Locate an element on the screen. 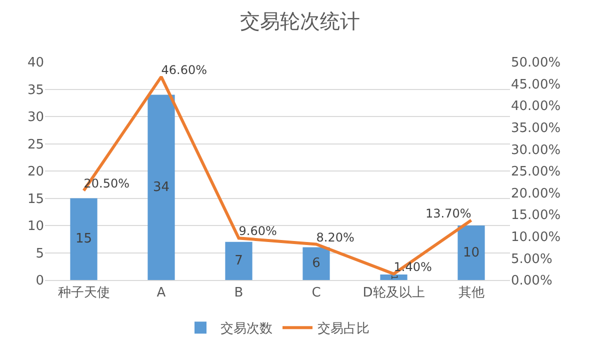 The image size is (600, 355). y2-tick-label: 0.00% is located at coordinates (531, 281).